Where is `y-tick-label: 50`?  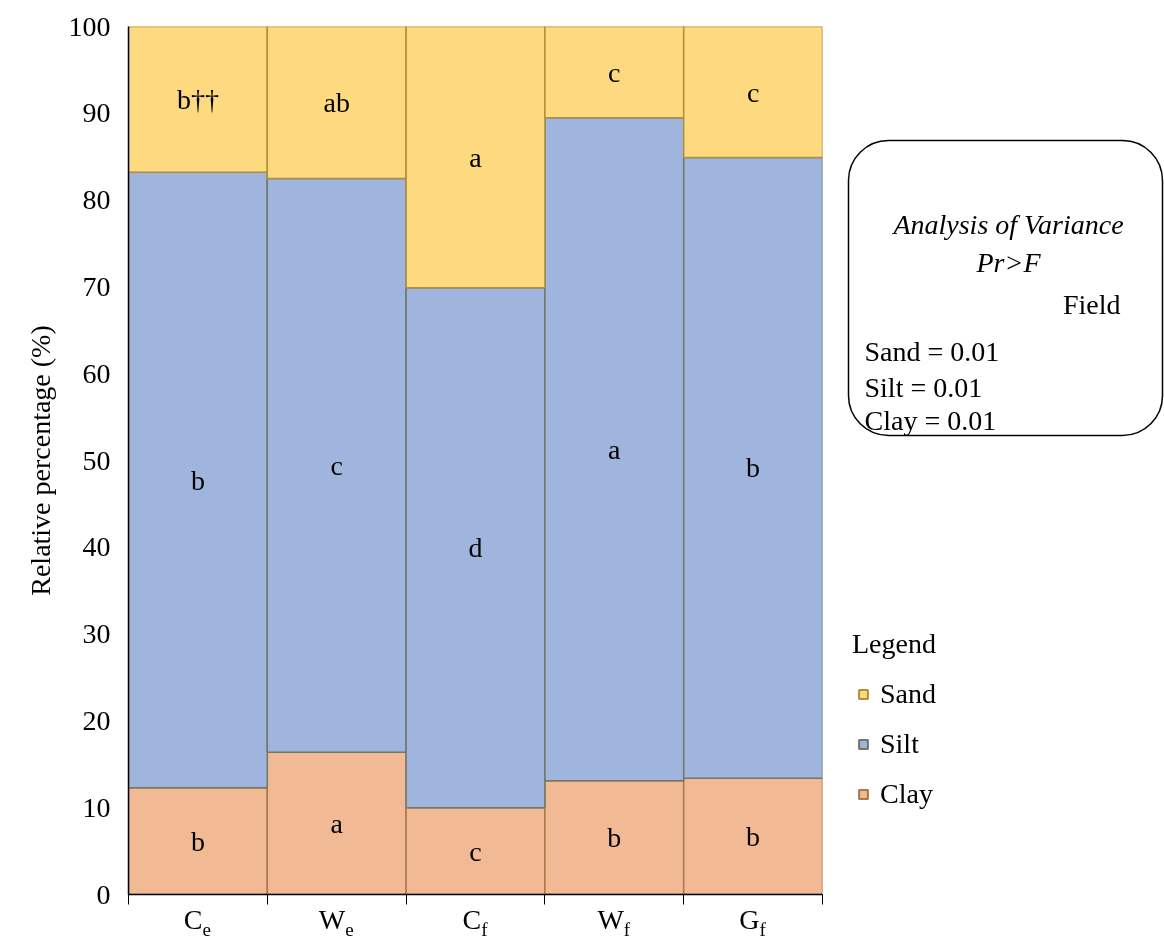 y-tick-label: 50 is located at coordinates (96, 460).